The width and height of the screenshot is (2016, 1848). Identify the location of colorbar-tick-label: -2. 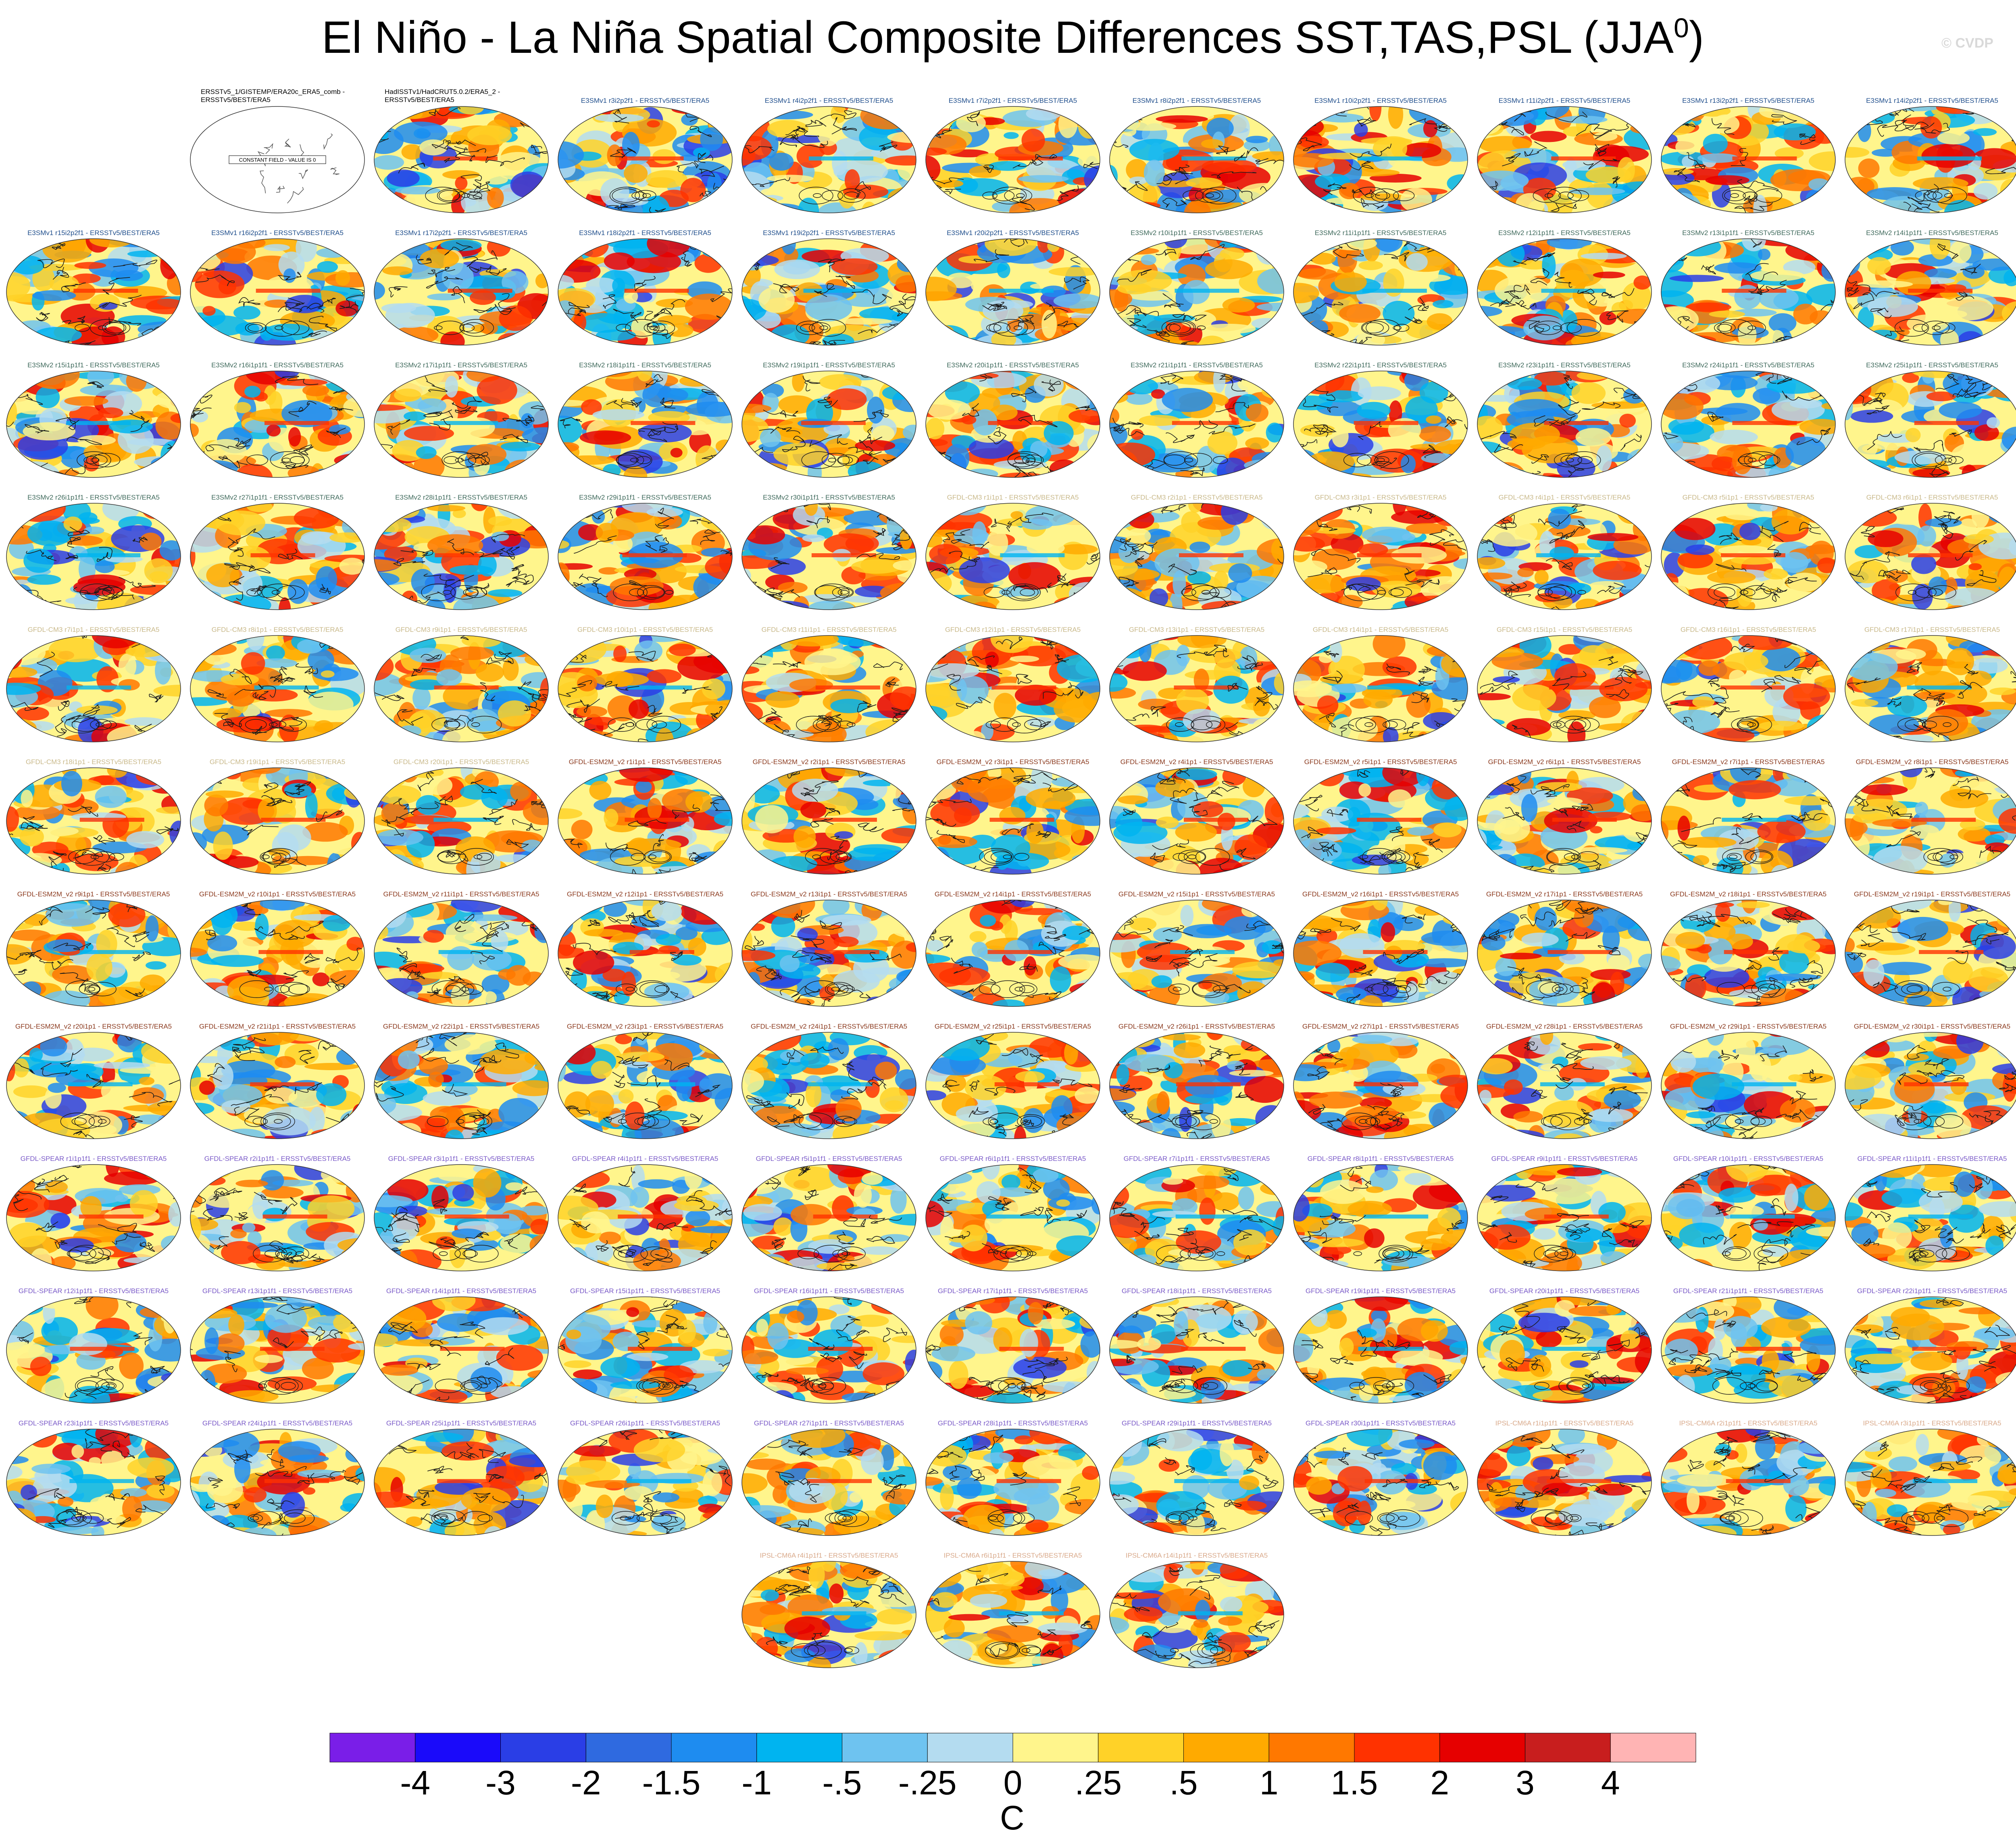
(586, 1783).